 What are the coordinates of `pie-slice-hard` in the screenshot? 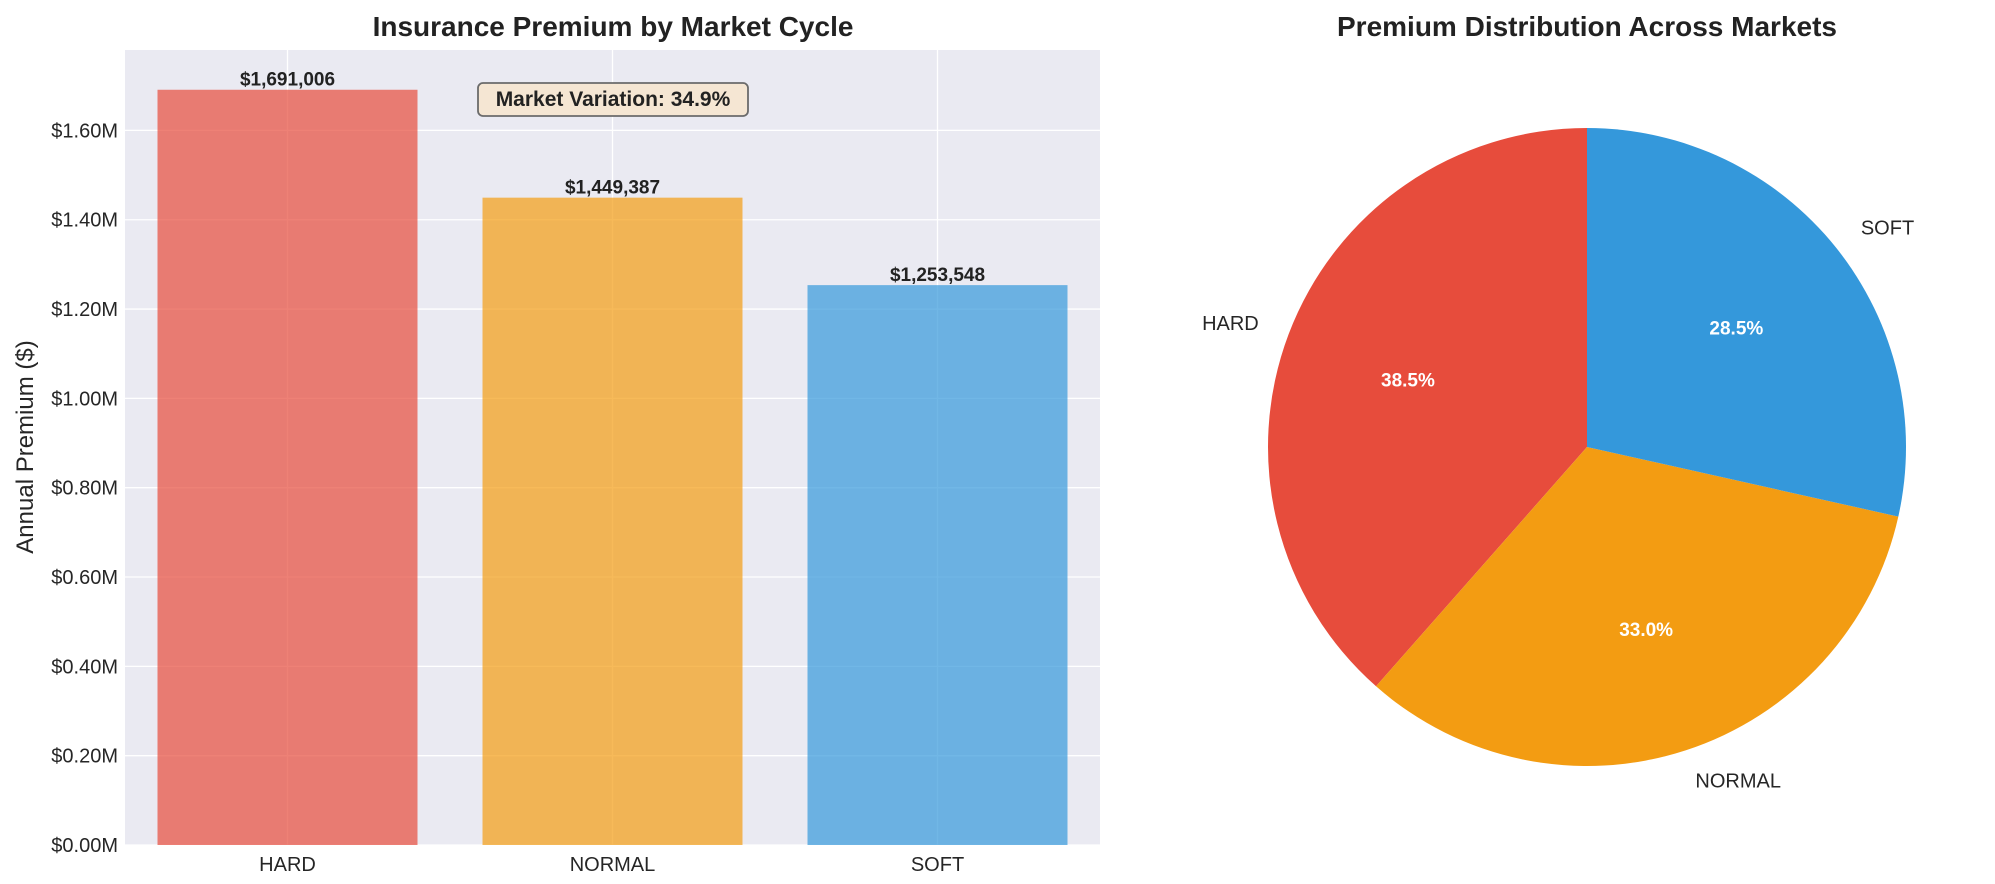 It's located at (1427, 407).